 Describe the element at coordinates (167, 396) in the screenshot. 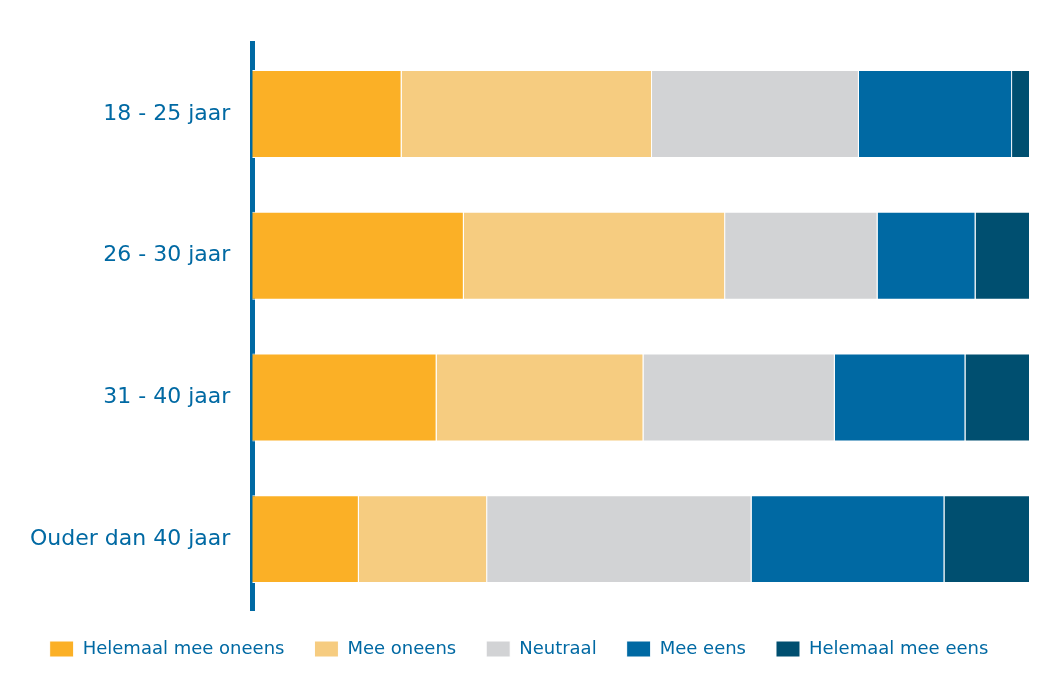

I see `y-tick-label: 31 - 40 jaar` at that location.